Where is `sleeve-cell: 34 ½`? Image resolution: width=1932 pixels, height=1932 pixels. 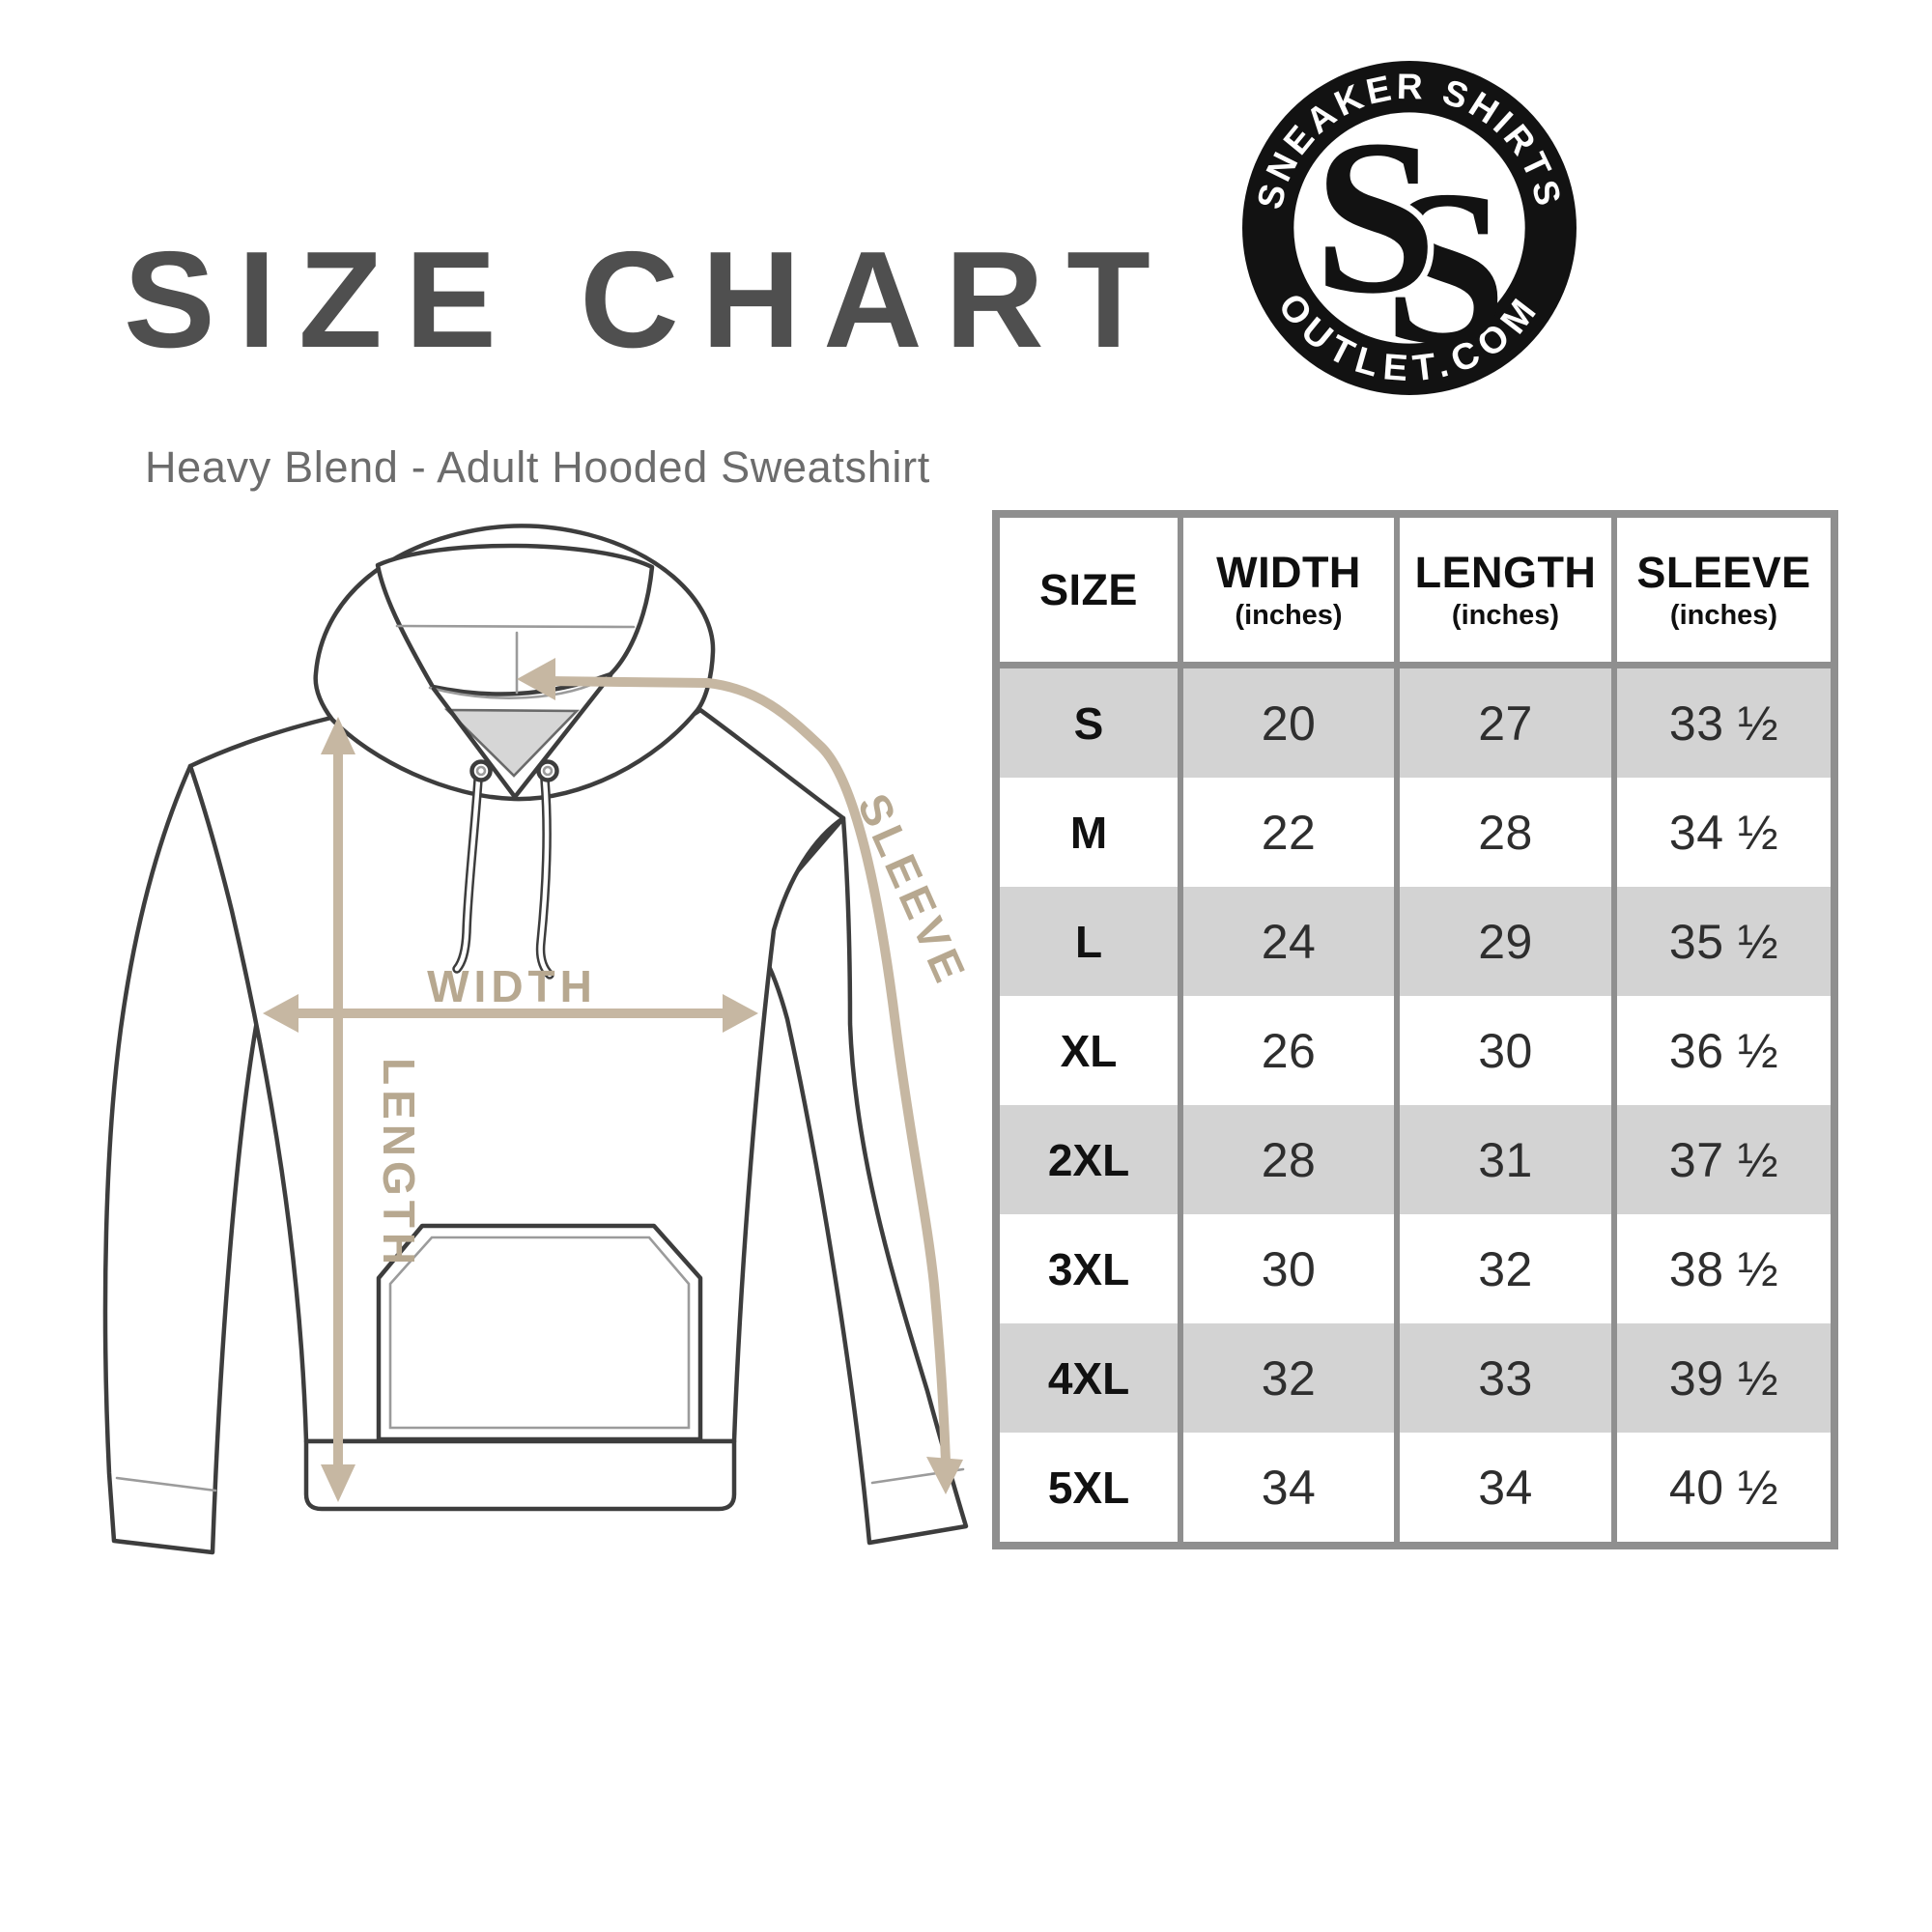 sleeve-cell: 34 ½ is located at coordinates (1724, 832).